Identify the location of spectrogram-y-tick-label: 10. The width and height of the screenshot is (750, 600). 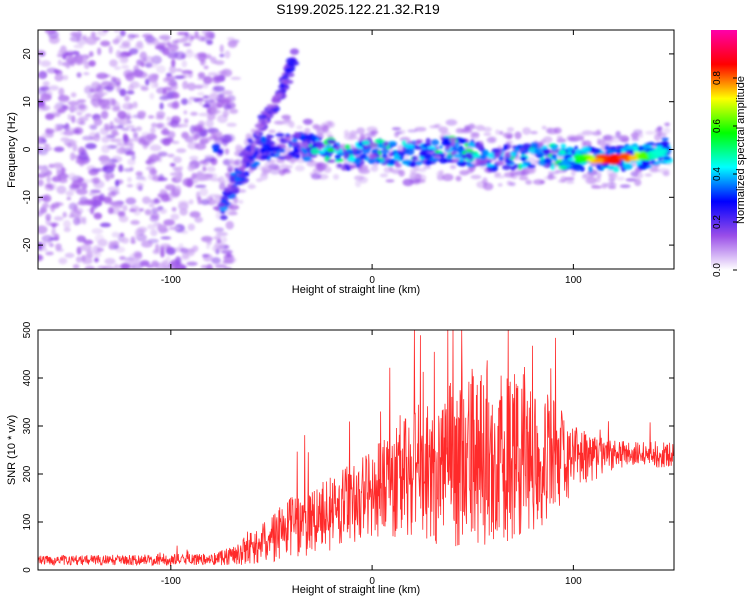
(27, 102).